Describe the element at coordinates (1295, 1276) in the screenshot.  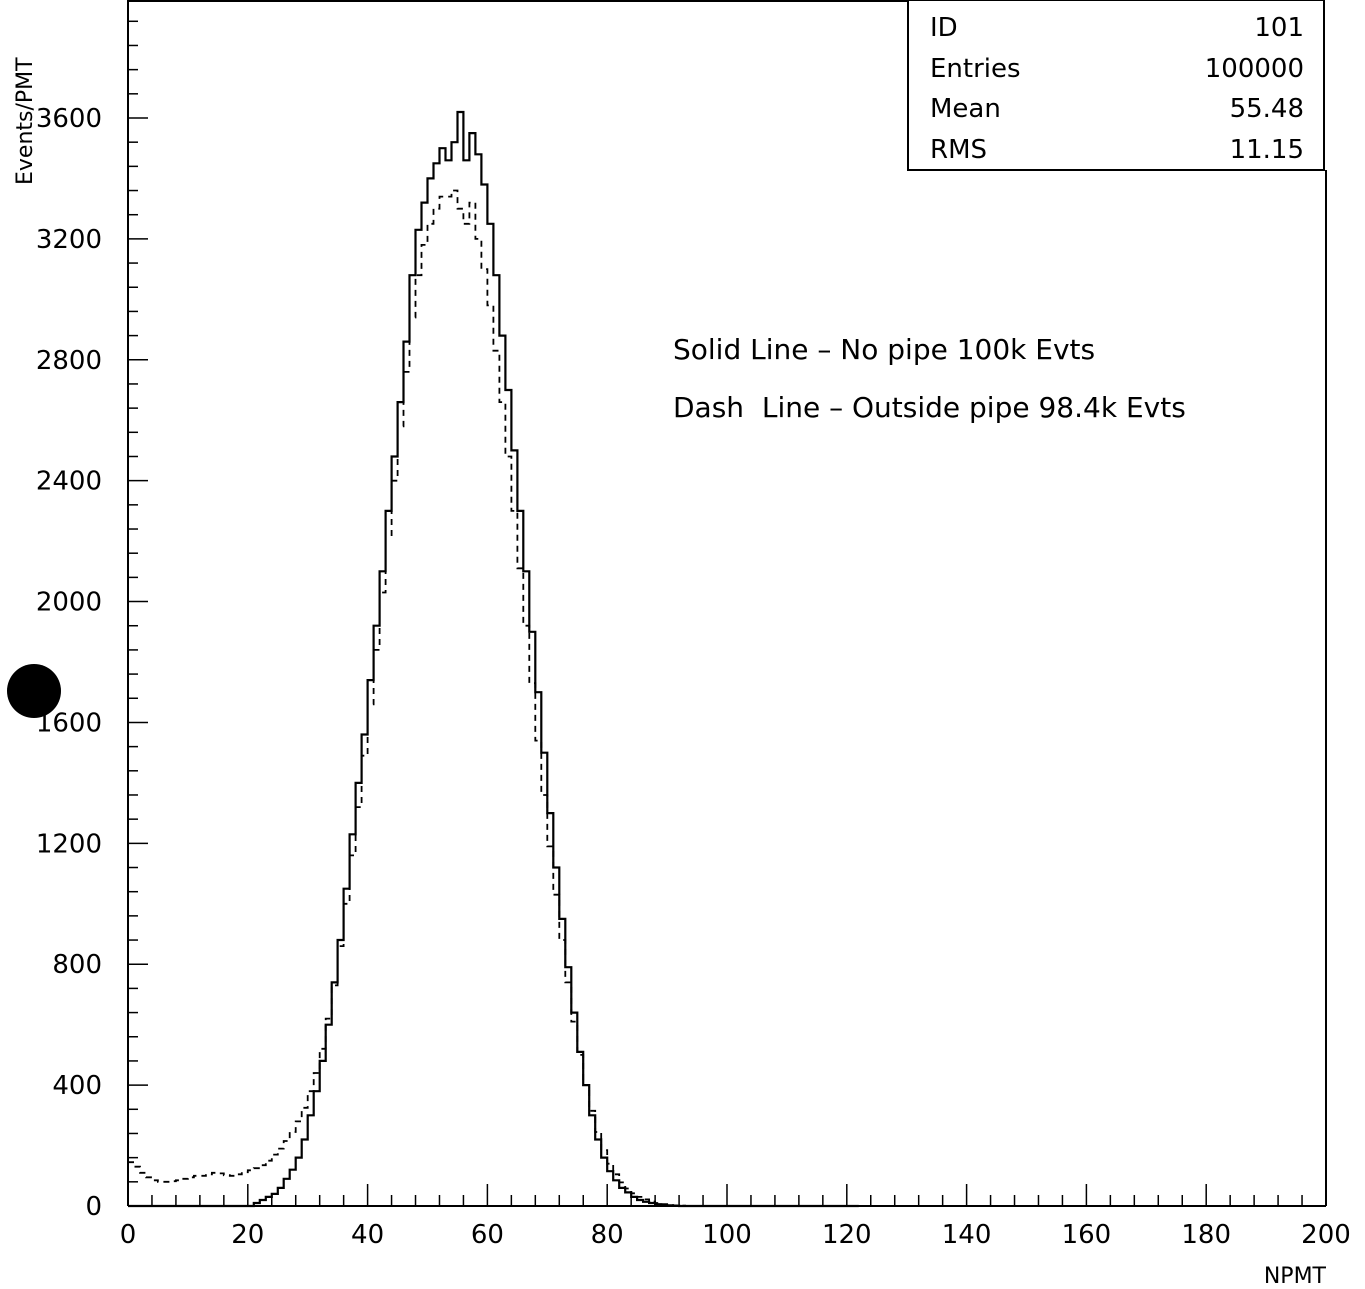
I see `x-axis-label: NPMT` at that location.